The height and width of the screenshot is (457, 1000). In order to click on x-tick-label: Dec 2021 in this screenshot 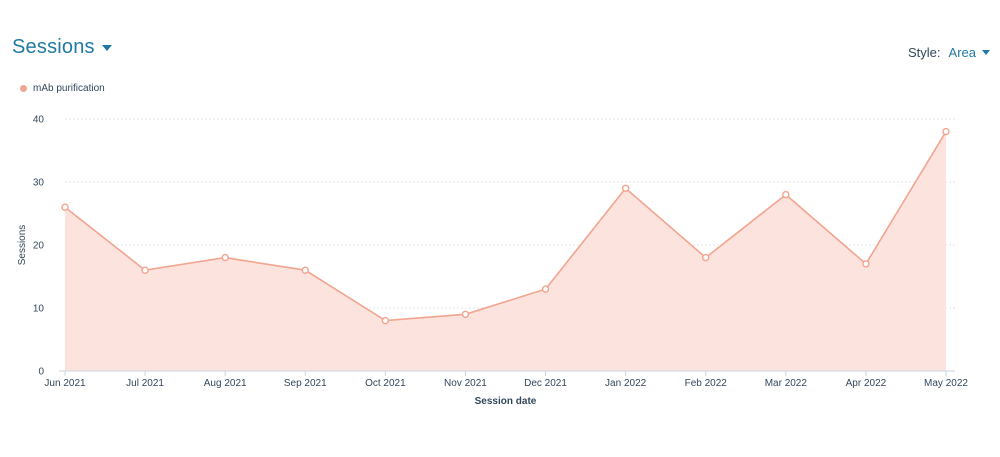, I will do `click(545, 383)`.